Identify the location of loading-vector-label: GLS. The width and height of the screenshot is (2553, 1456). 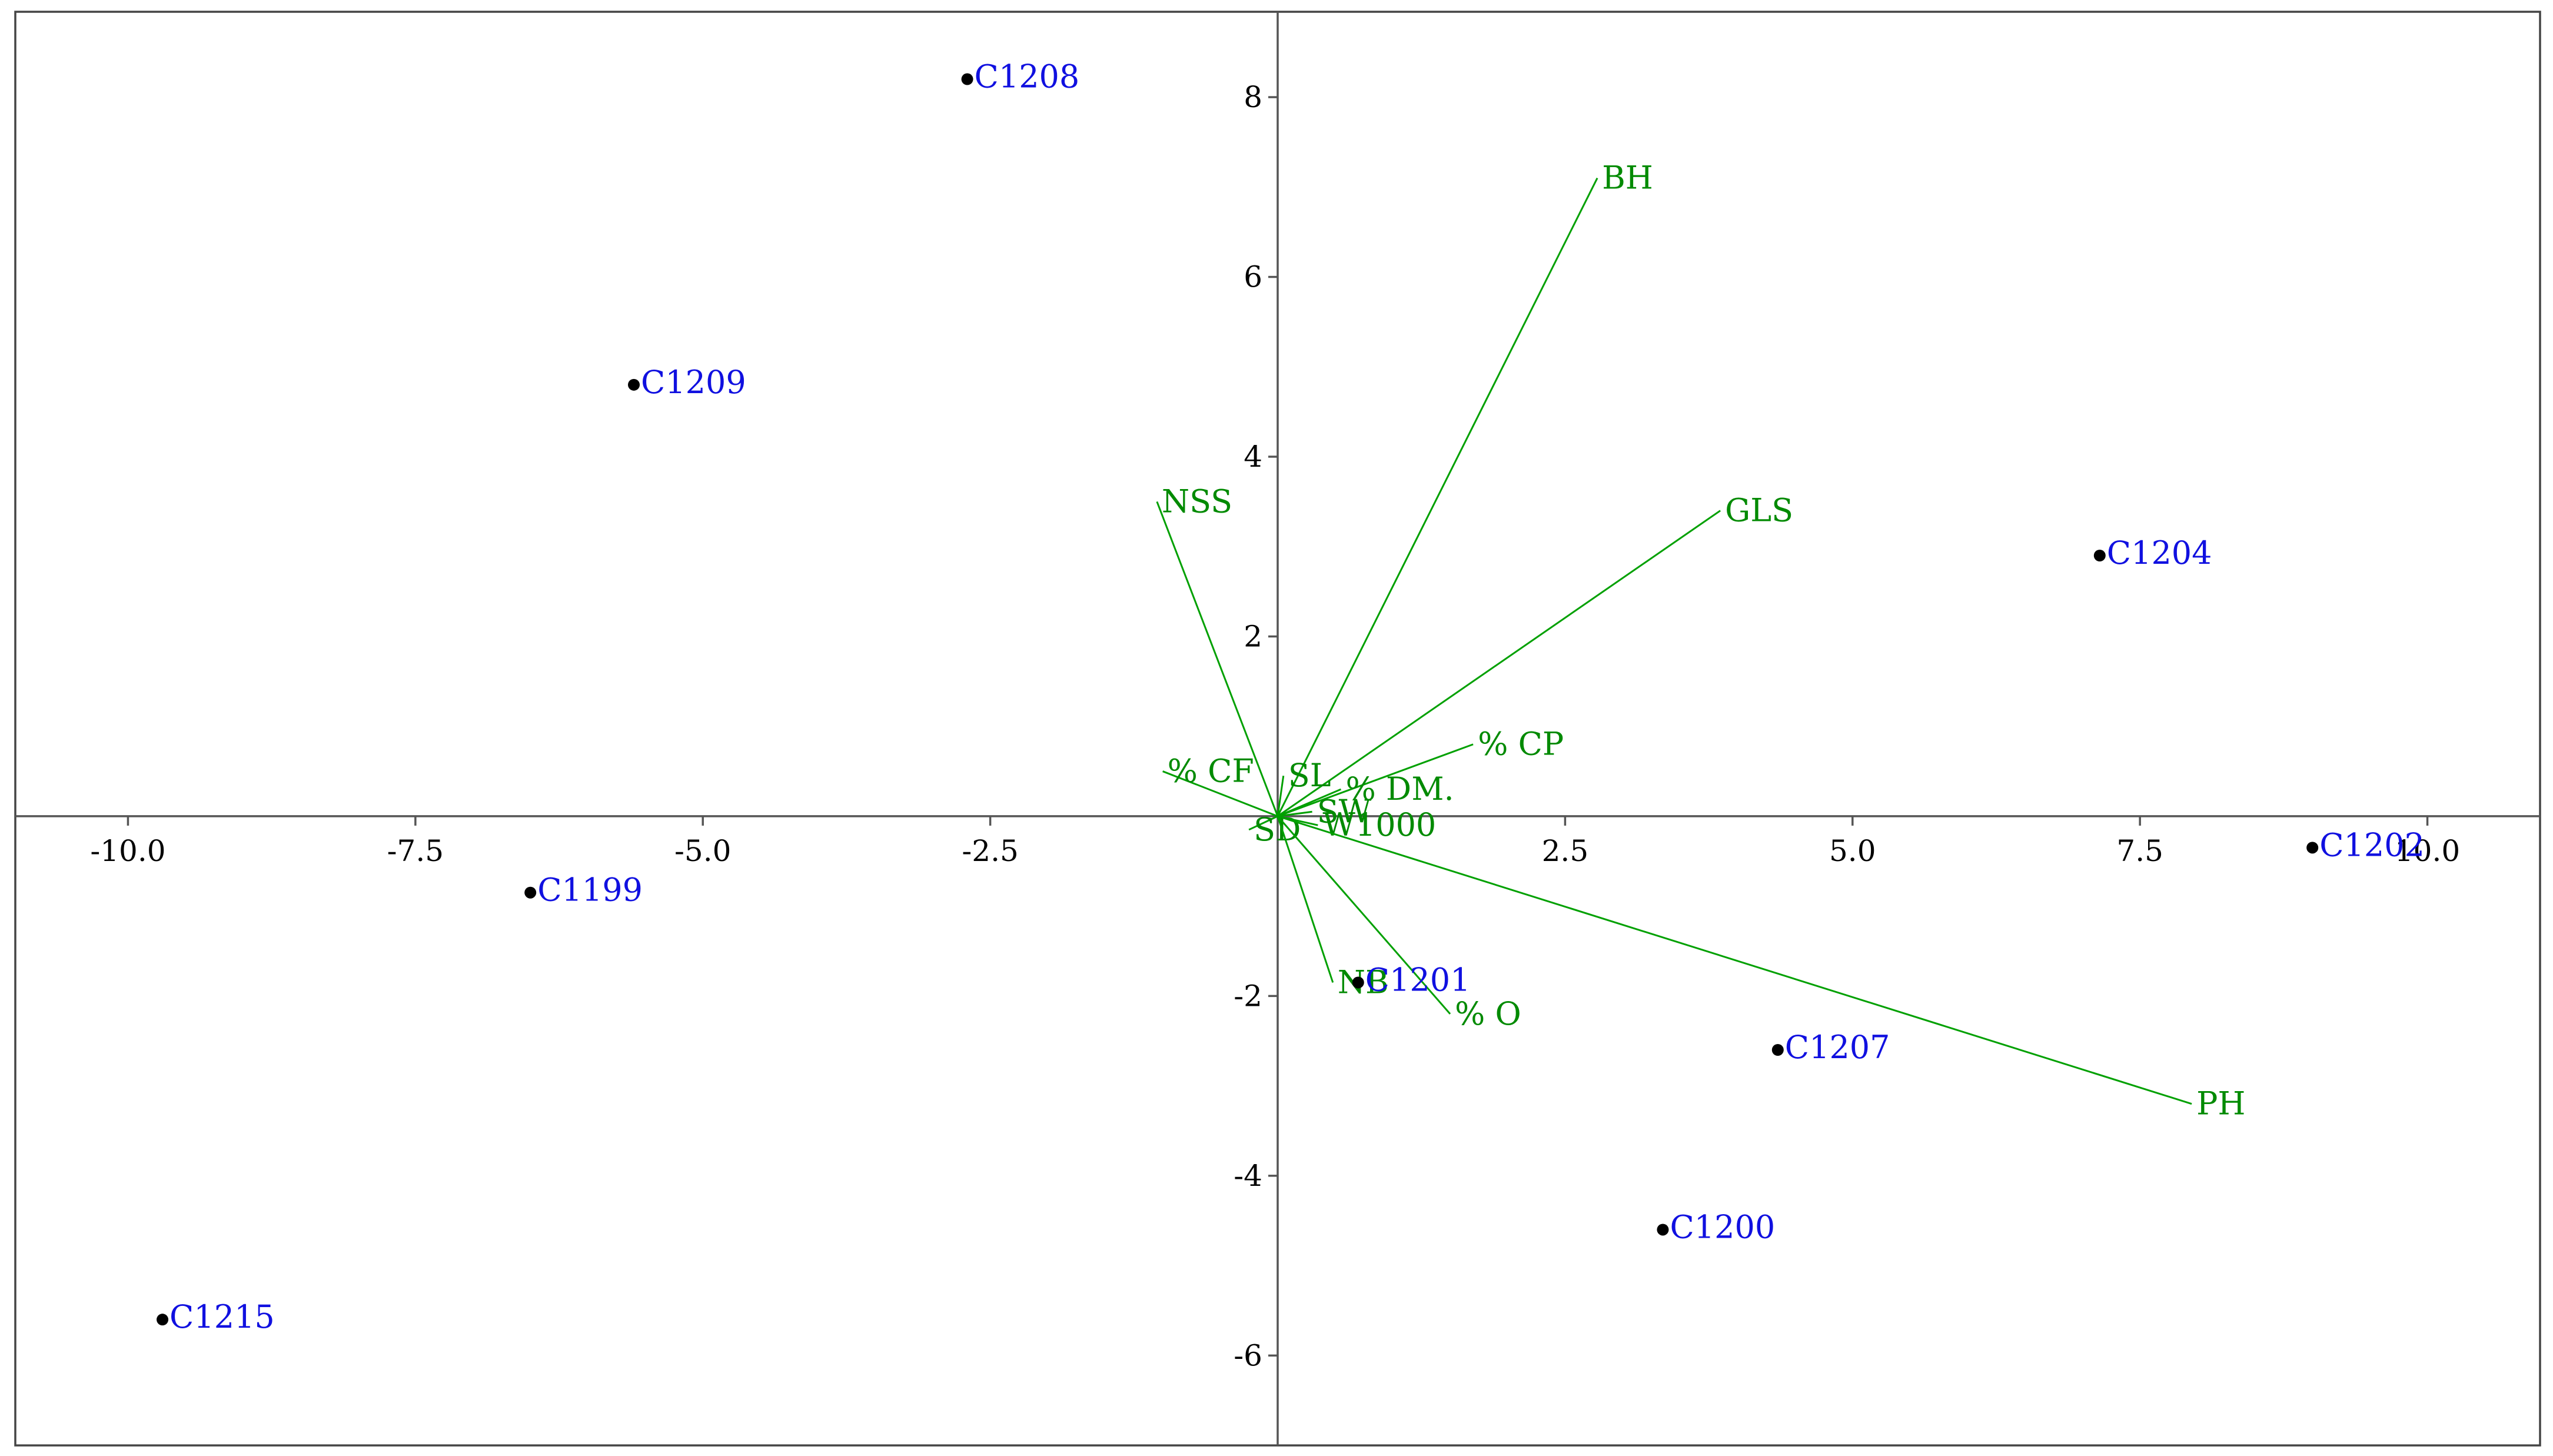
(1759, 511).